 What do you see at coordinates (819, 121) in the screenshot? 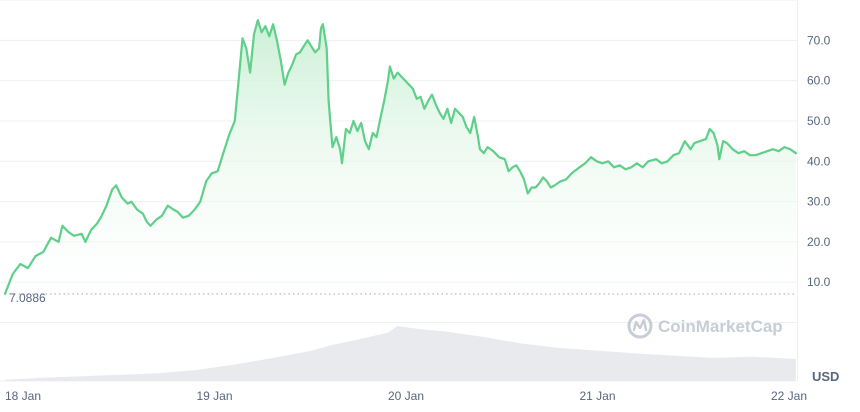
I see `y-tick-label: 50.0` at bounding box center [819, 121].